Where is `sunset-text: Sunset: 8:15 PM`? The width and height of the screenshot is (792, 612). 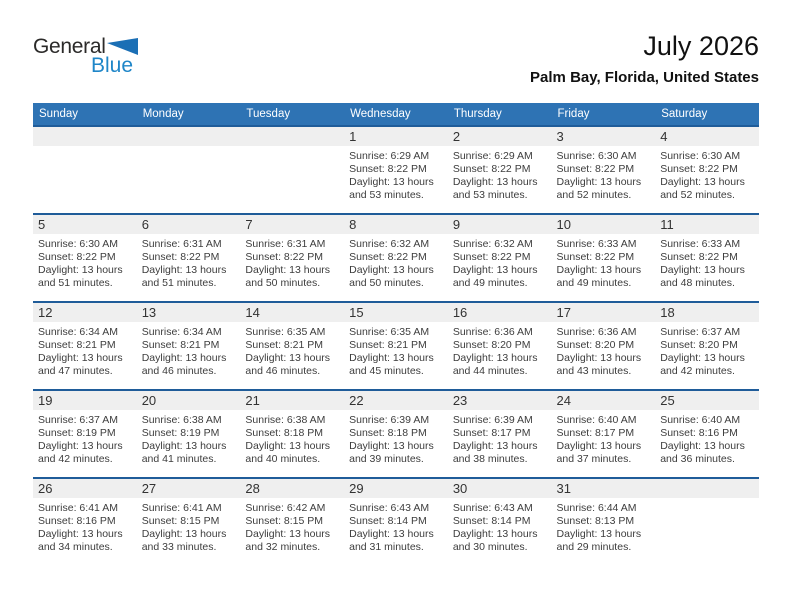 sunset-text: Sunset: 8:15 PM is located at coordinates (284, 521).